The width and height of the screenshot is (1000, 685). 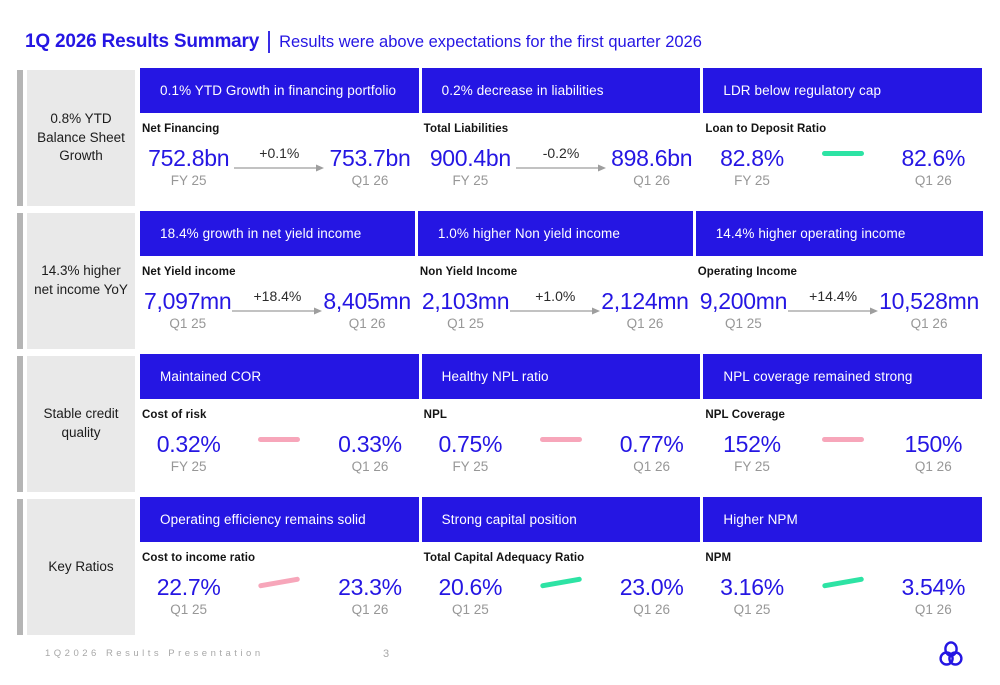 I want to click on prev-value-block: 3.16% Q1 25, so click(x=752, y=595).